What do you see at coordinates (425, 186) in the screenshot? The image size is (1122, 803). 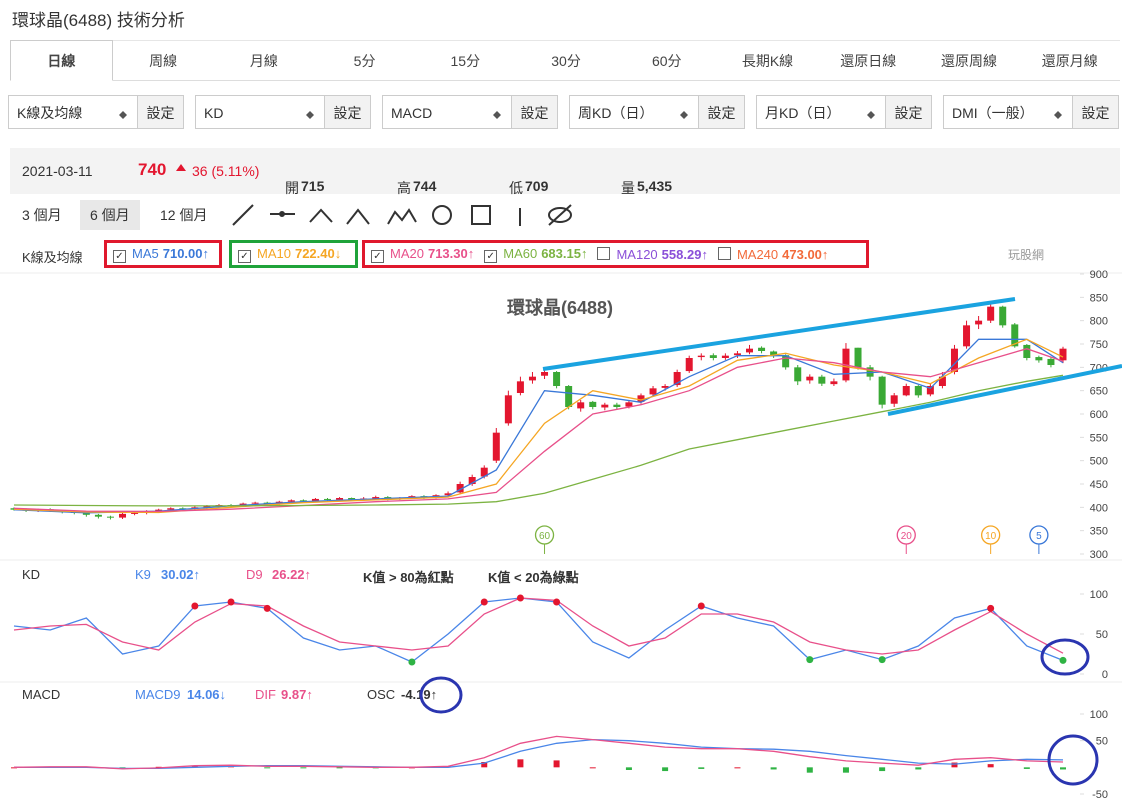 I see `quote-value: 744` at bounding box center [425, 186].